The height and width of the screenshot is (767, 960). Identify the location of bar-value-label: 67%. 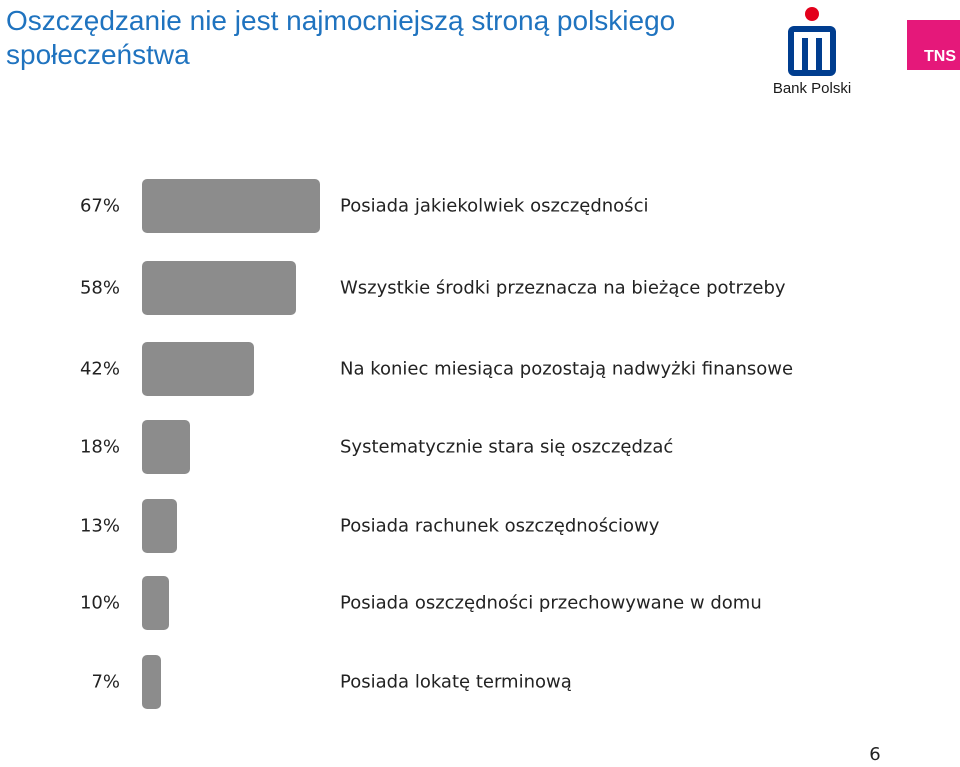
(99, 206).